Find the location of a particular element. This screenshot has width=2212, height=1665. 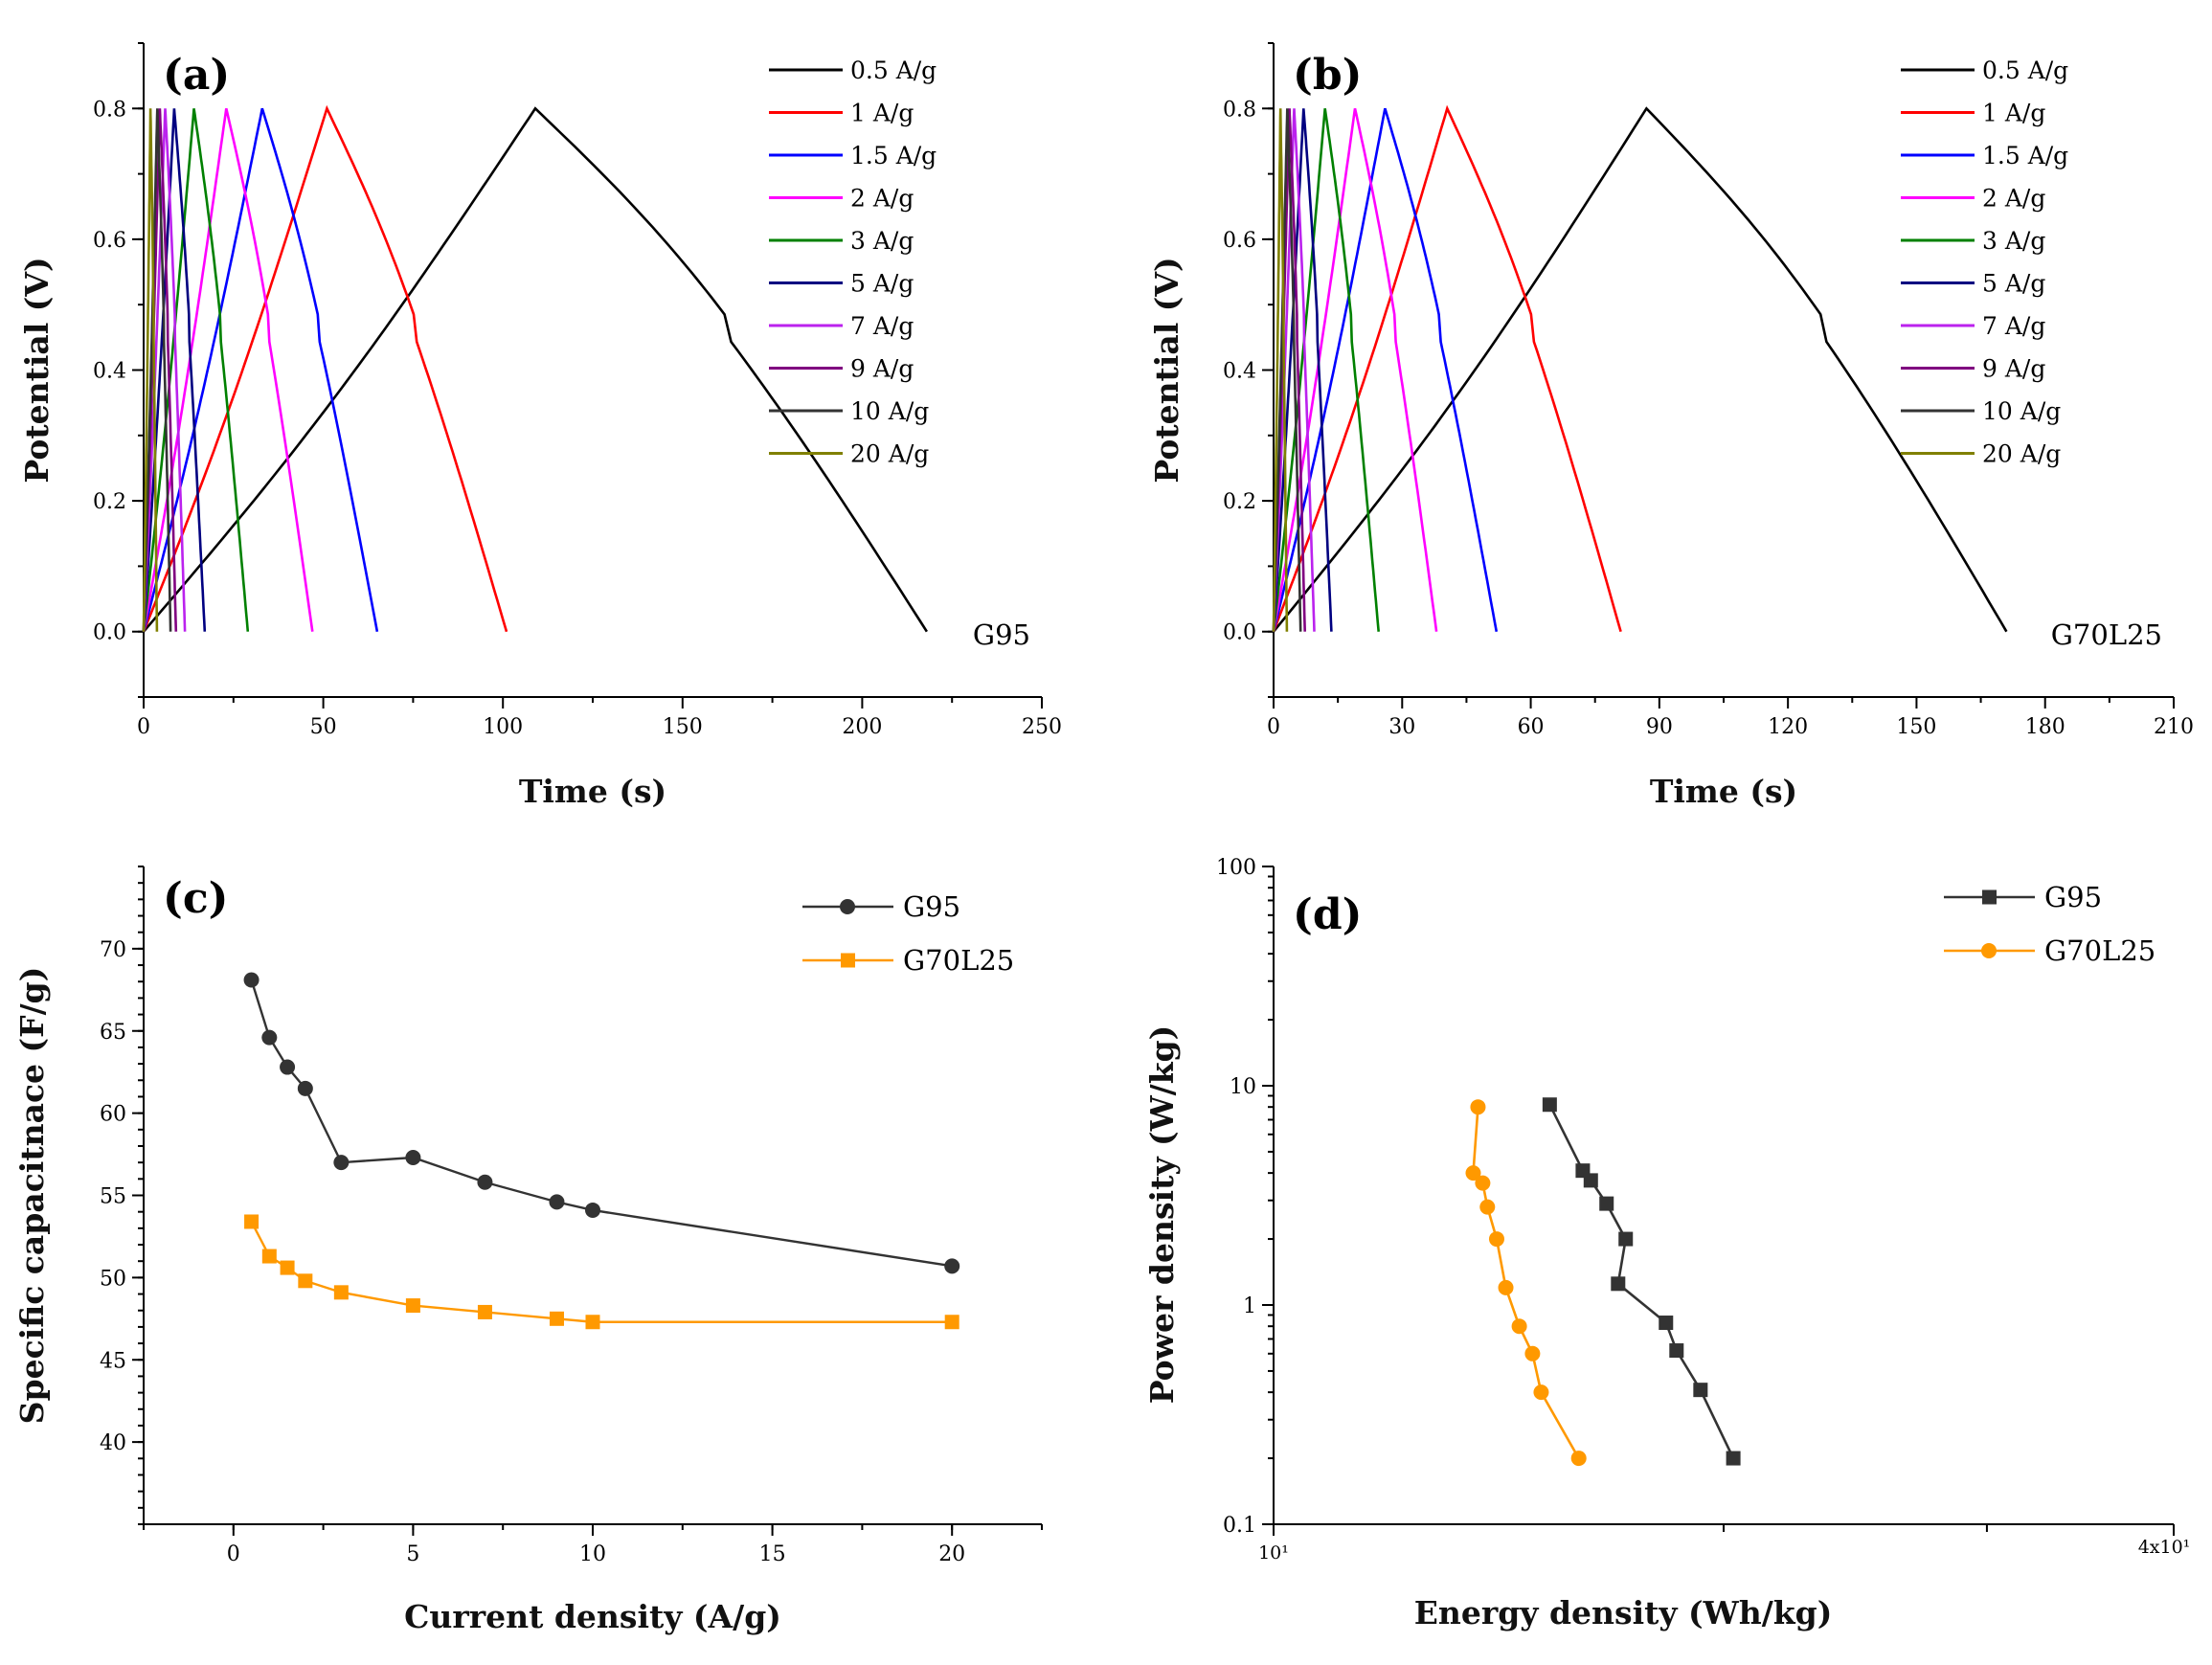

x-tick-label: 90 is located at coordinates (1659, 727).